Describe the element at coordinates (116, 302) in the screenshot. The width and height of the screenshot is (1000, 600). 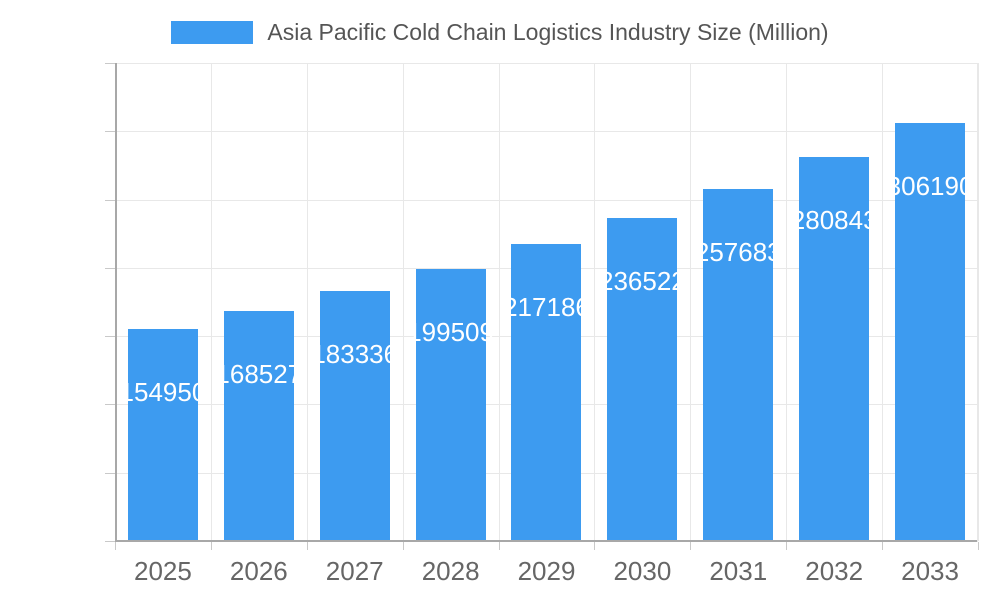
I see `y-axis-line` at that location.